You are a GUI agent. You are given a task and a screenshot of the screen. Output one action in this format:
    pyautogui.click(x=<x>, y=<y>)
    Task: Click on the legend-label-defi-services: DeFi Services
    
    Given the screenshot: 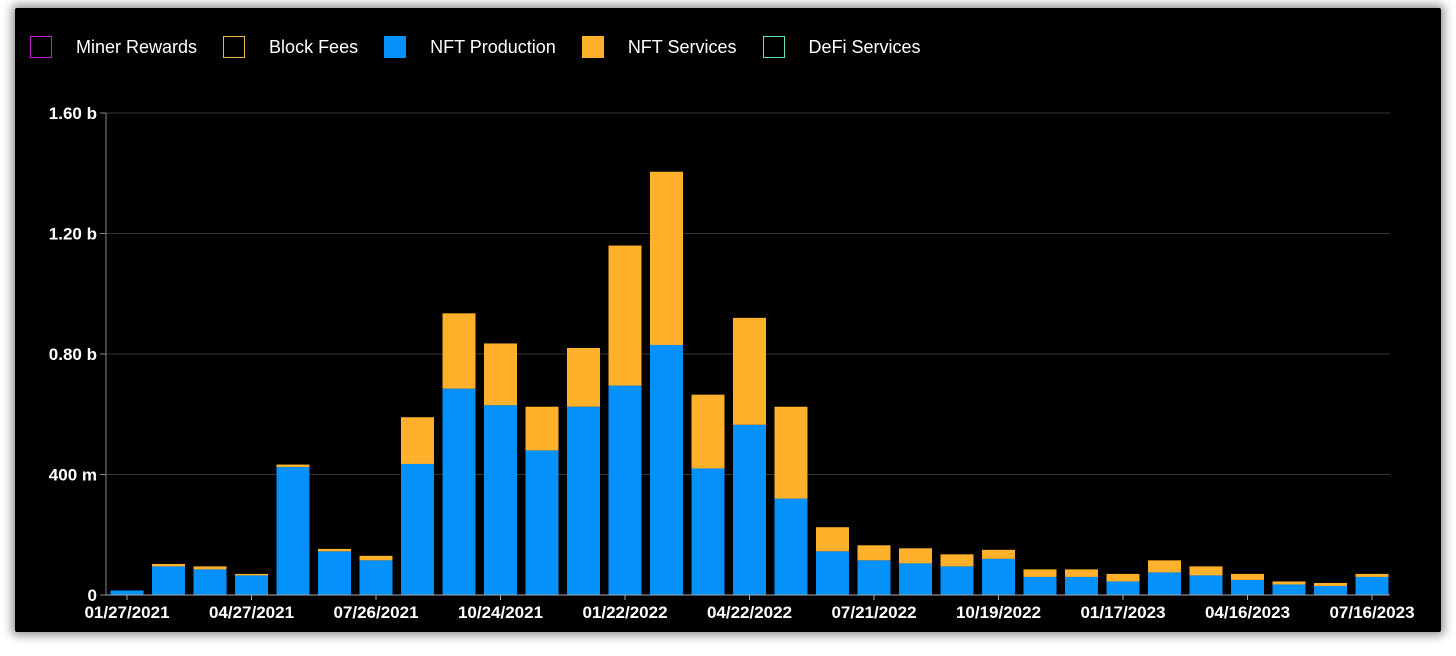 What is the action you would take?
    pyautogui.click(x=864, y=46)
    